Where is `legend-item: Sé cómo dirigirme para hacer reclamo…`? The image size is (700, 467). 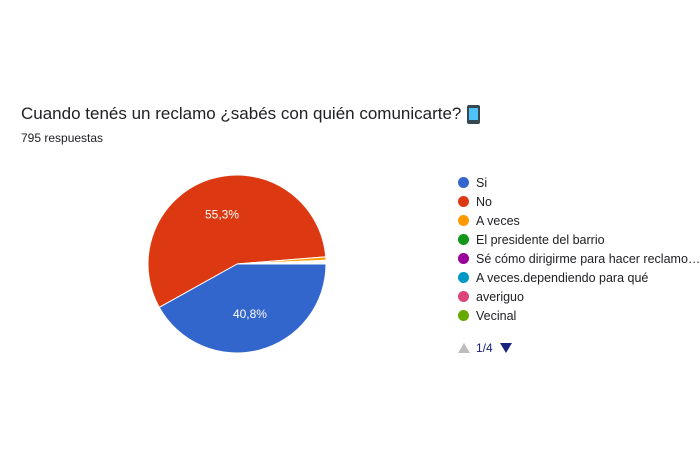
legend-item: Sé cómo dirigirme para hacer reclamo… is located at coordinates (579, 258).